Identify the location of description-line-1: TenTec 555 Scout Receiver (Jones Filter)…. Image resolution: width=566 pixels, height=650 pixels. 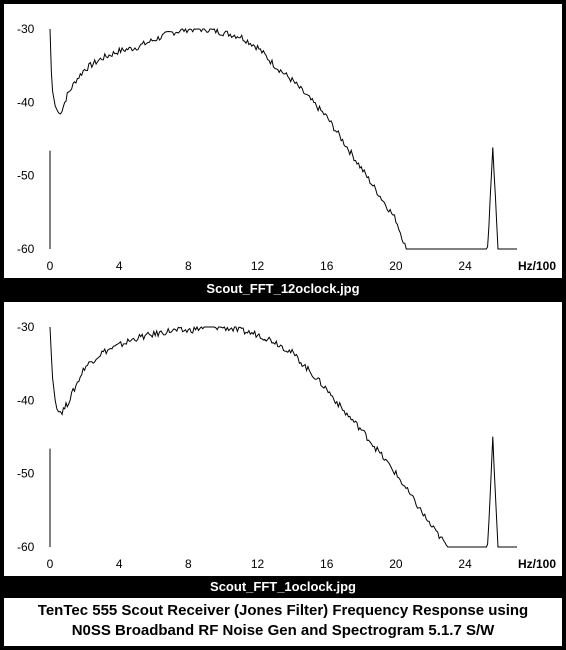
(283, 610).